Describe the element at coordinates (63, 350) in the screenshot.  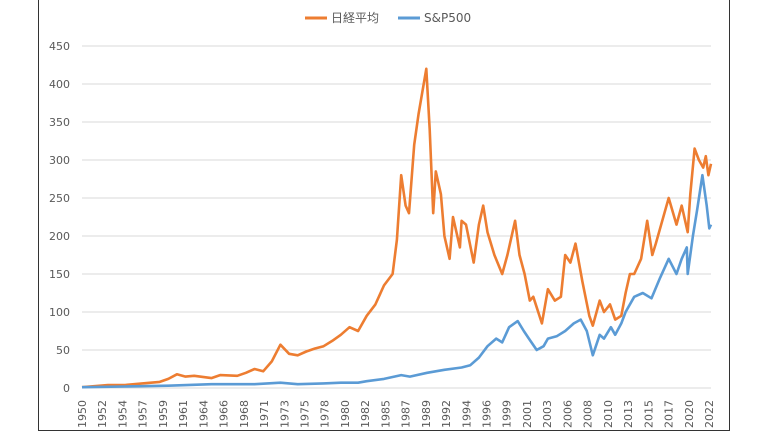
I see `y-tick-label: 50` at that location.